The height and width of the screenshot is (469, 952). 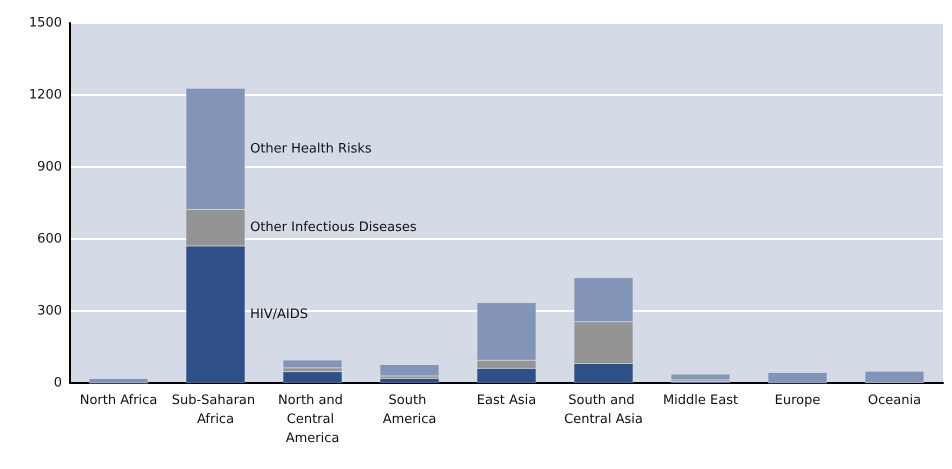 I want to click on series-label: Other Infectious Diseases, so click(x=333, y=228).